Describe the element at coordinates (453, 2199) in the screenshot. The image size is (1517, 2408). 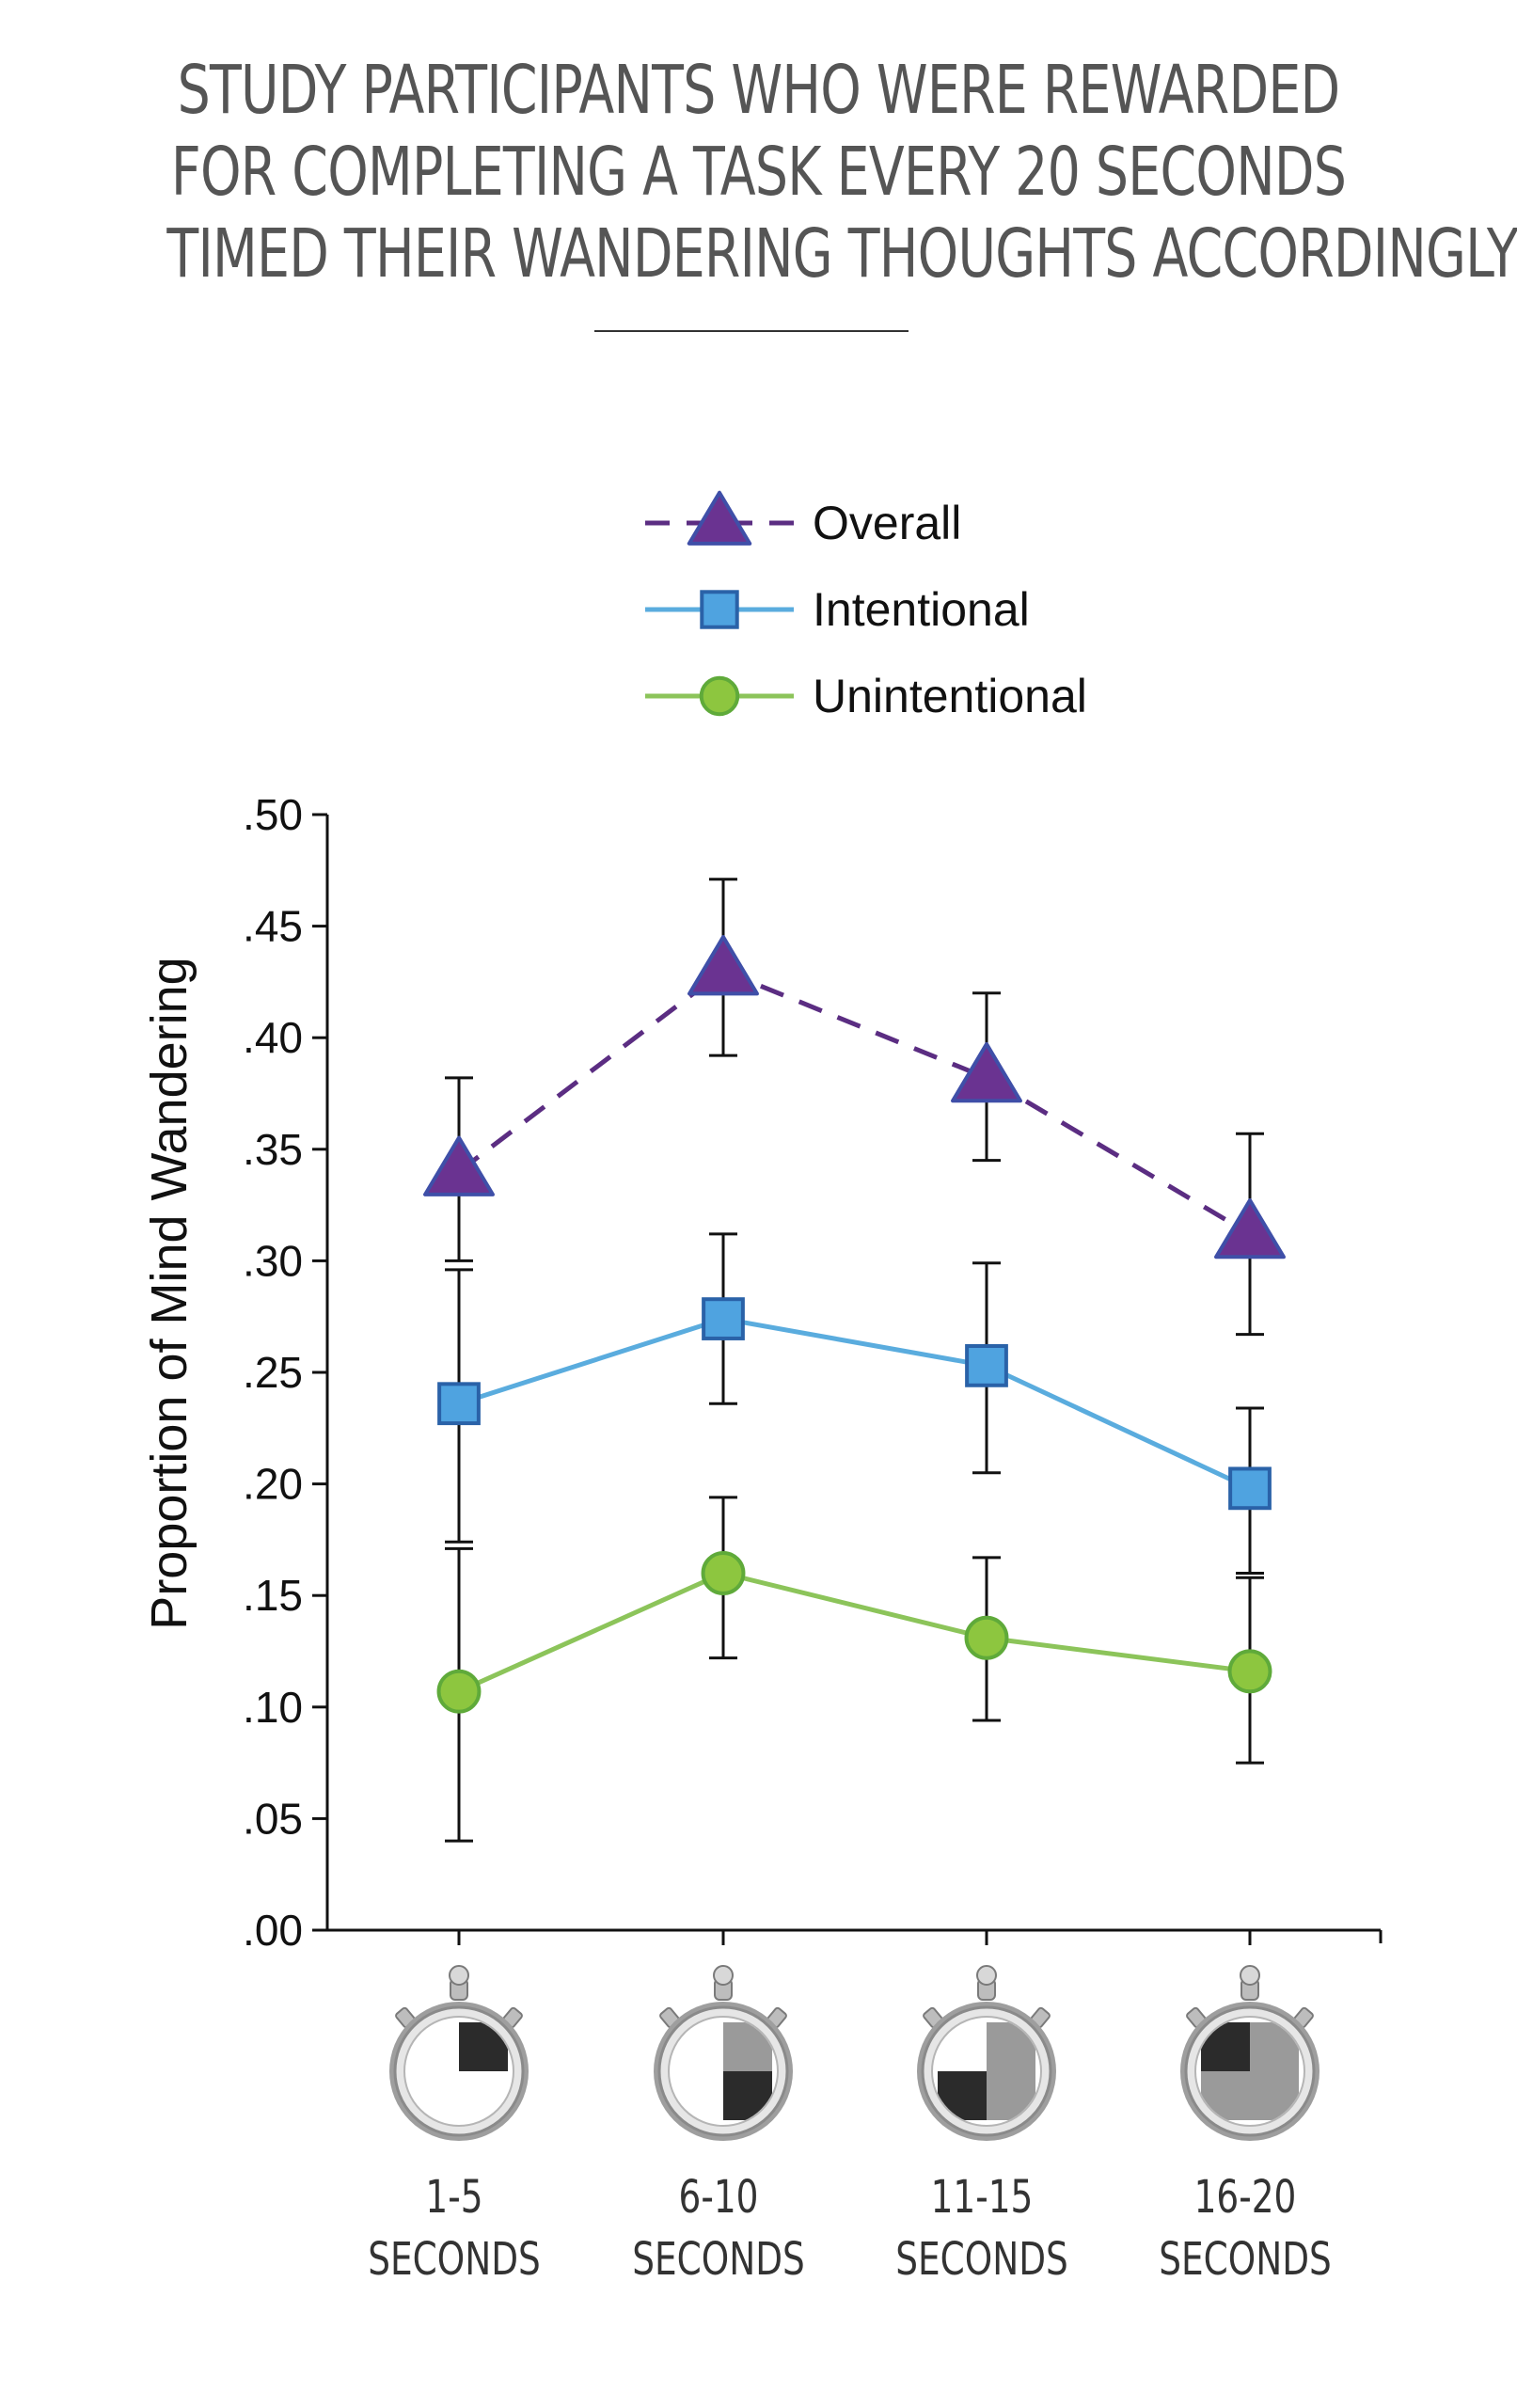
I see `x-category-label-top: 1-5` at that location.